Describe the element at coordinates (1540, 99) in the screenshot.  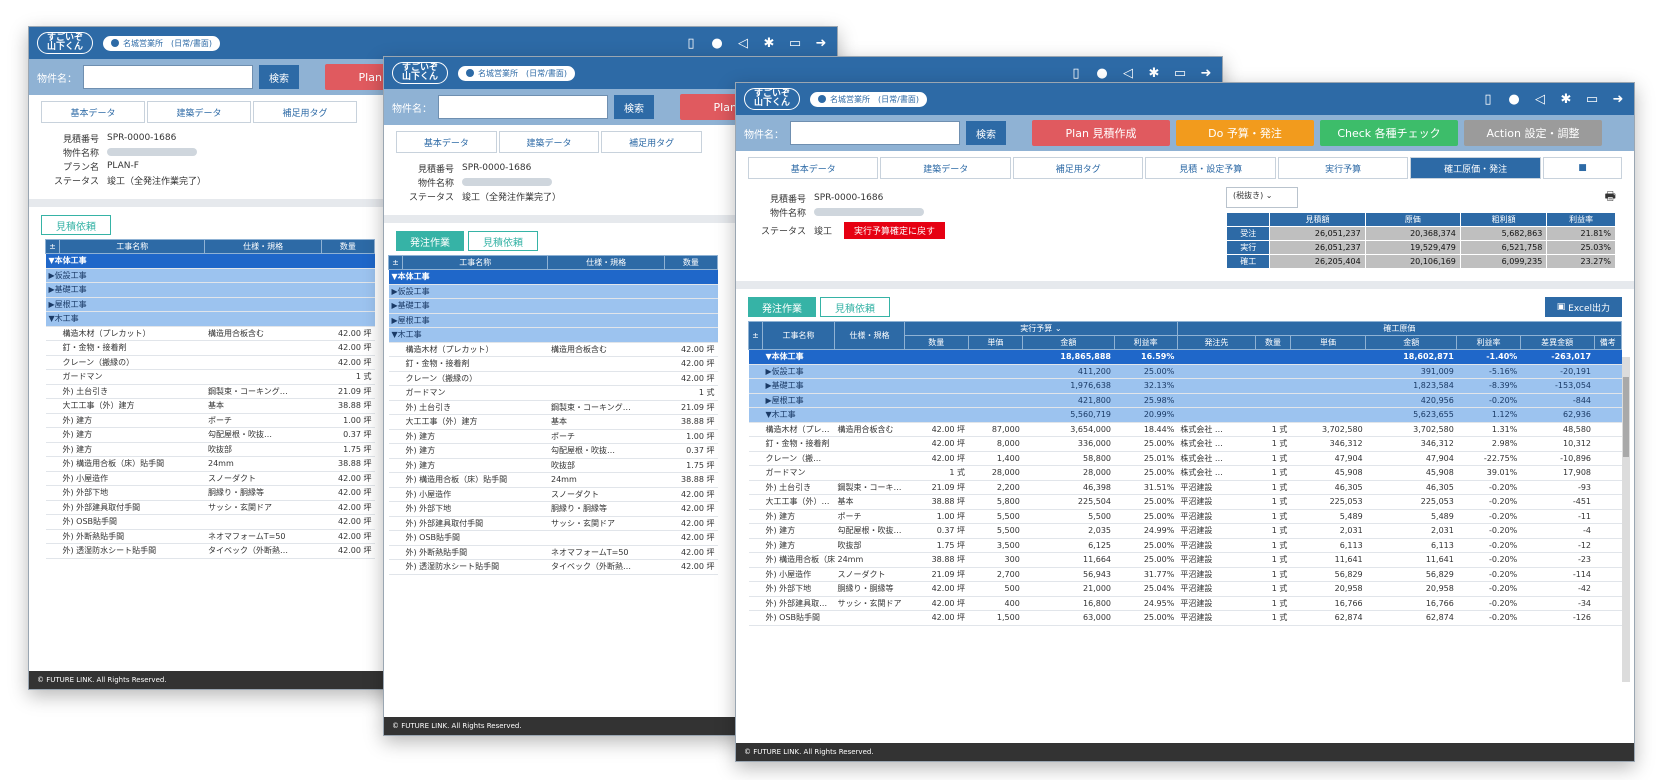
I see `megaphone-icon: ◁` at that location.